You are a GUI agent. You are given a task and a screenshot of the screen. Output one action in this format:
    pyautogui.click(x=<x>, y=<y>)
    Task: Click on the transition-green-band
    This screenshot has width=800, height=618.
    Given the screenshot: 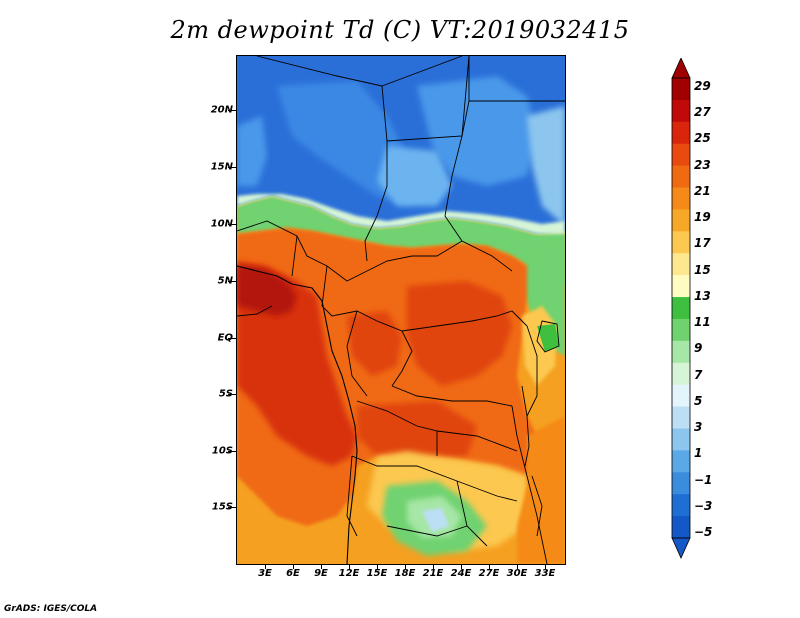 What is the action you would take?
    pyautogui.click(x=401, y=241)
    